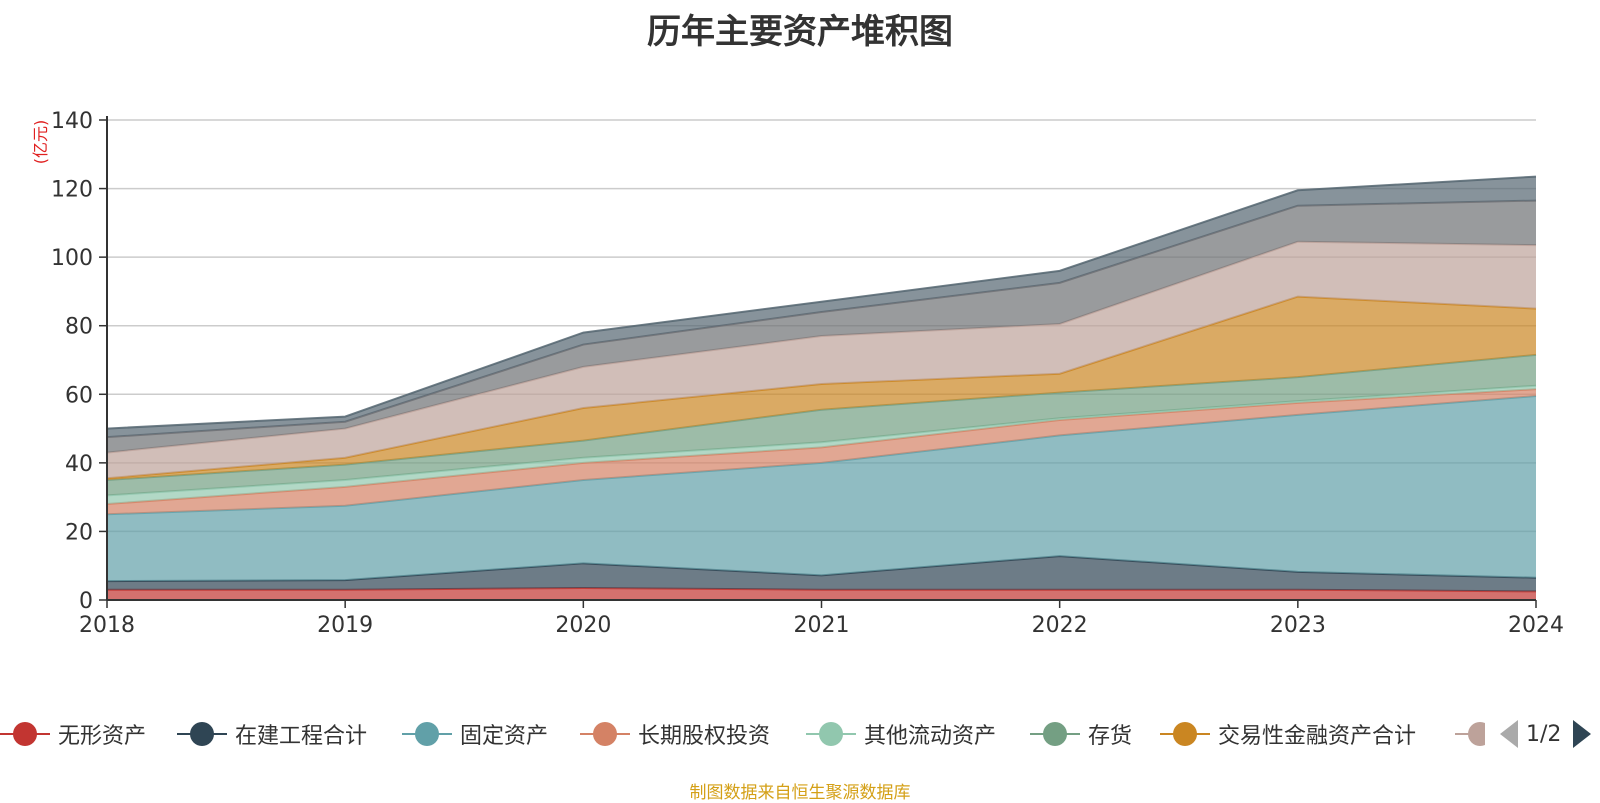 Image resolution: width=1600 pixels, height=803 pixels. Describe the element at coordinates (822, 625) in the screenshot. I see `x-tick-label: 2021` at that location.